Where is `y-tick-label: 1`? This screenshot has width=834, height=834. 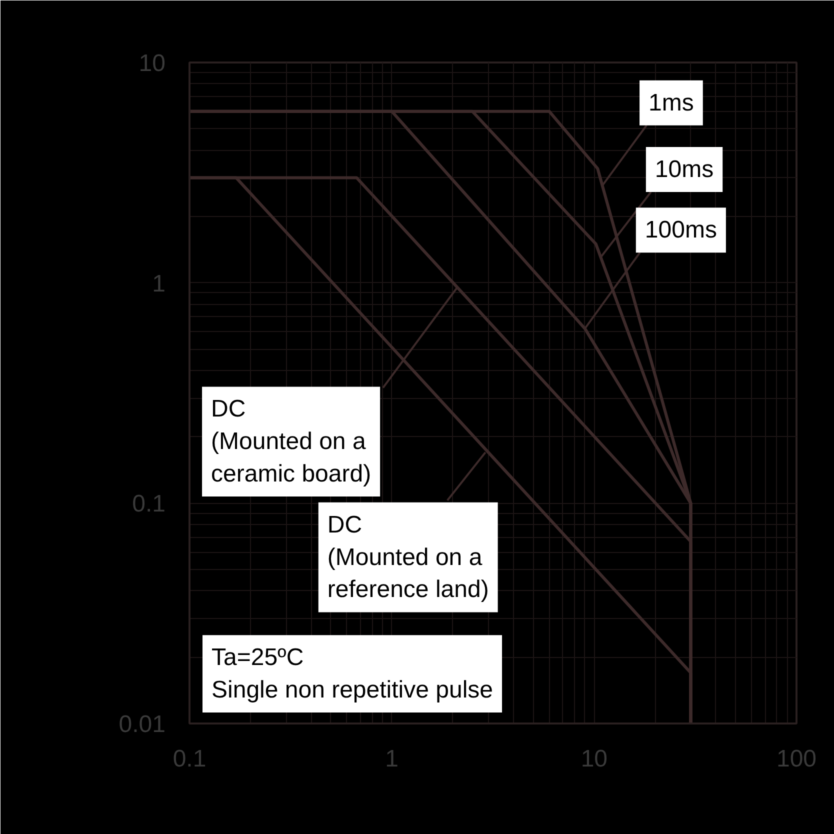
y-tick-label: 1 is located at coordinates (159, 284).